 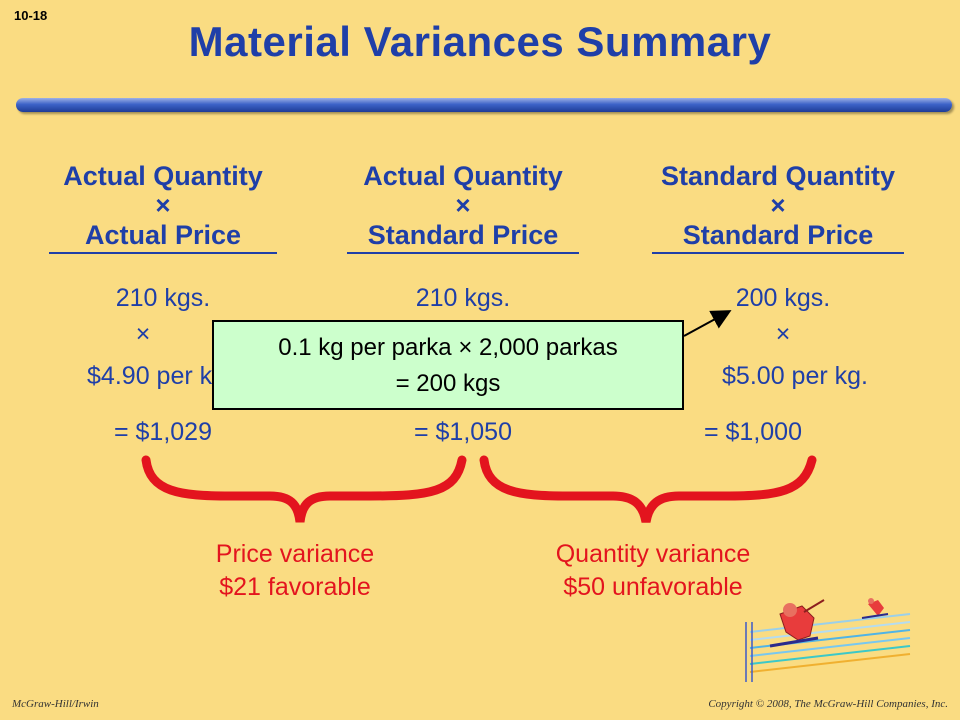 I want to click on price-variance-name: Price variance, so click(x=295, y=554).